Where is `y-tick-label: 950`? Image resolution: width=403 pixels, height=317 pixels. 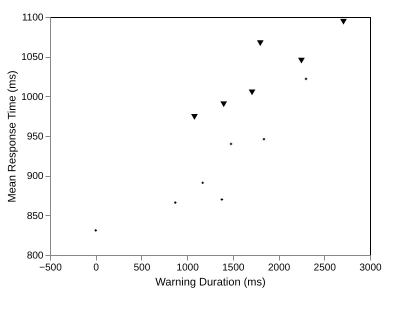
y-tick-label: 950 is located at coordinates (35, 137).